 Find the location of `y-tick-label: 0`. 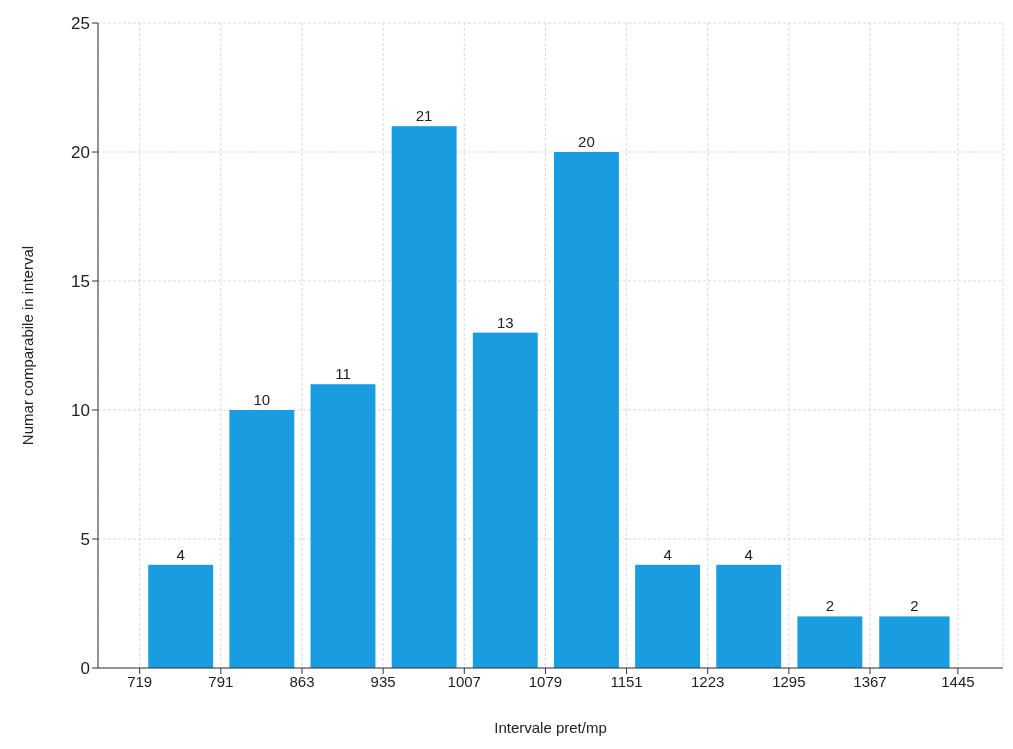

y-tick-label: 0 is located at coordinates (85, 669).